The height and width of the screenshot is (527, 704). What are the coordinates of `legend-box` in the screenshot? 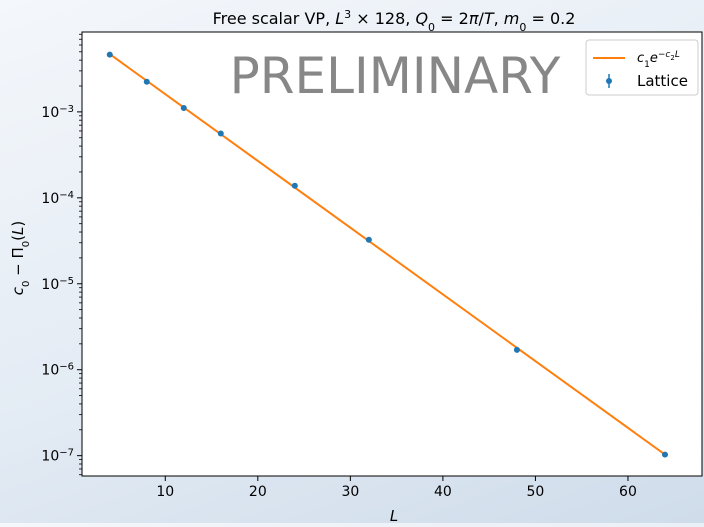 It's located at (642, 67).